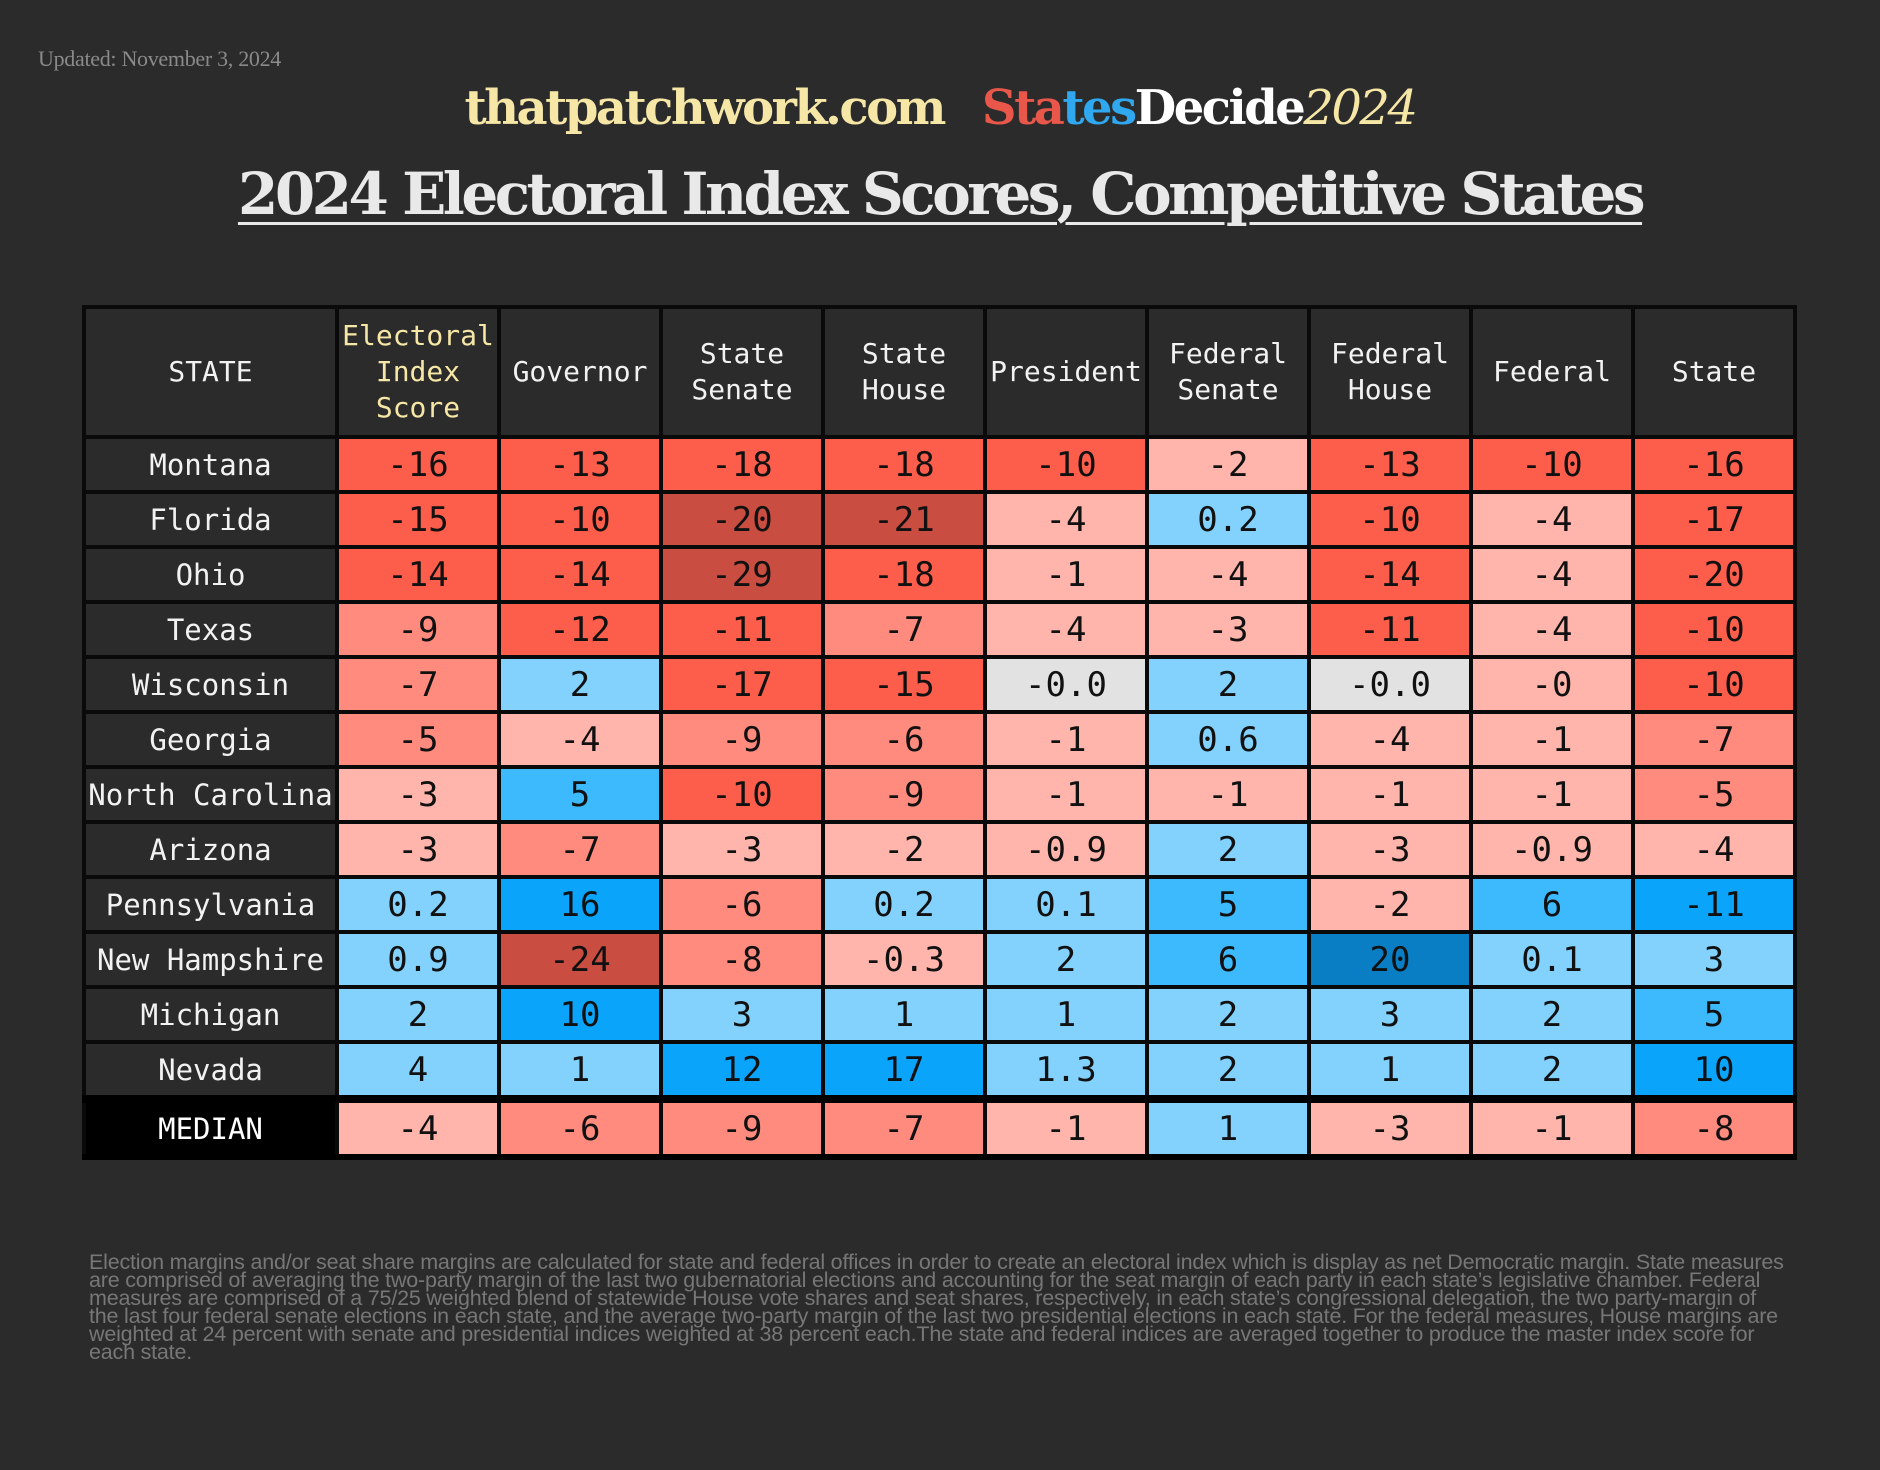  What do you see at coordinates (1066, 372) in the screenshot?
I see `column-header: President` at bounding box center [1066, 372].